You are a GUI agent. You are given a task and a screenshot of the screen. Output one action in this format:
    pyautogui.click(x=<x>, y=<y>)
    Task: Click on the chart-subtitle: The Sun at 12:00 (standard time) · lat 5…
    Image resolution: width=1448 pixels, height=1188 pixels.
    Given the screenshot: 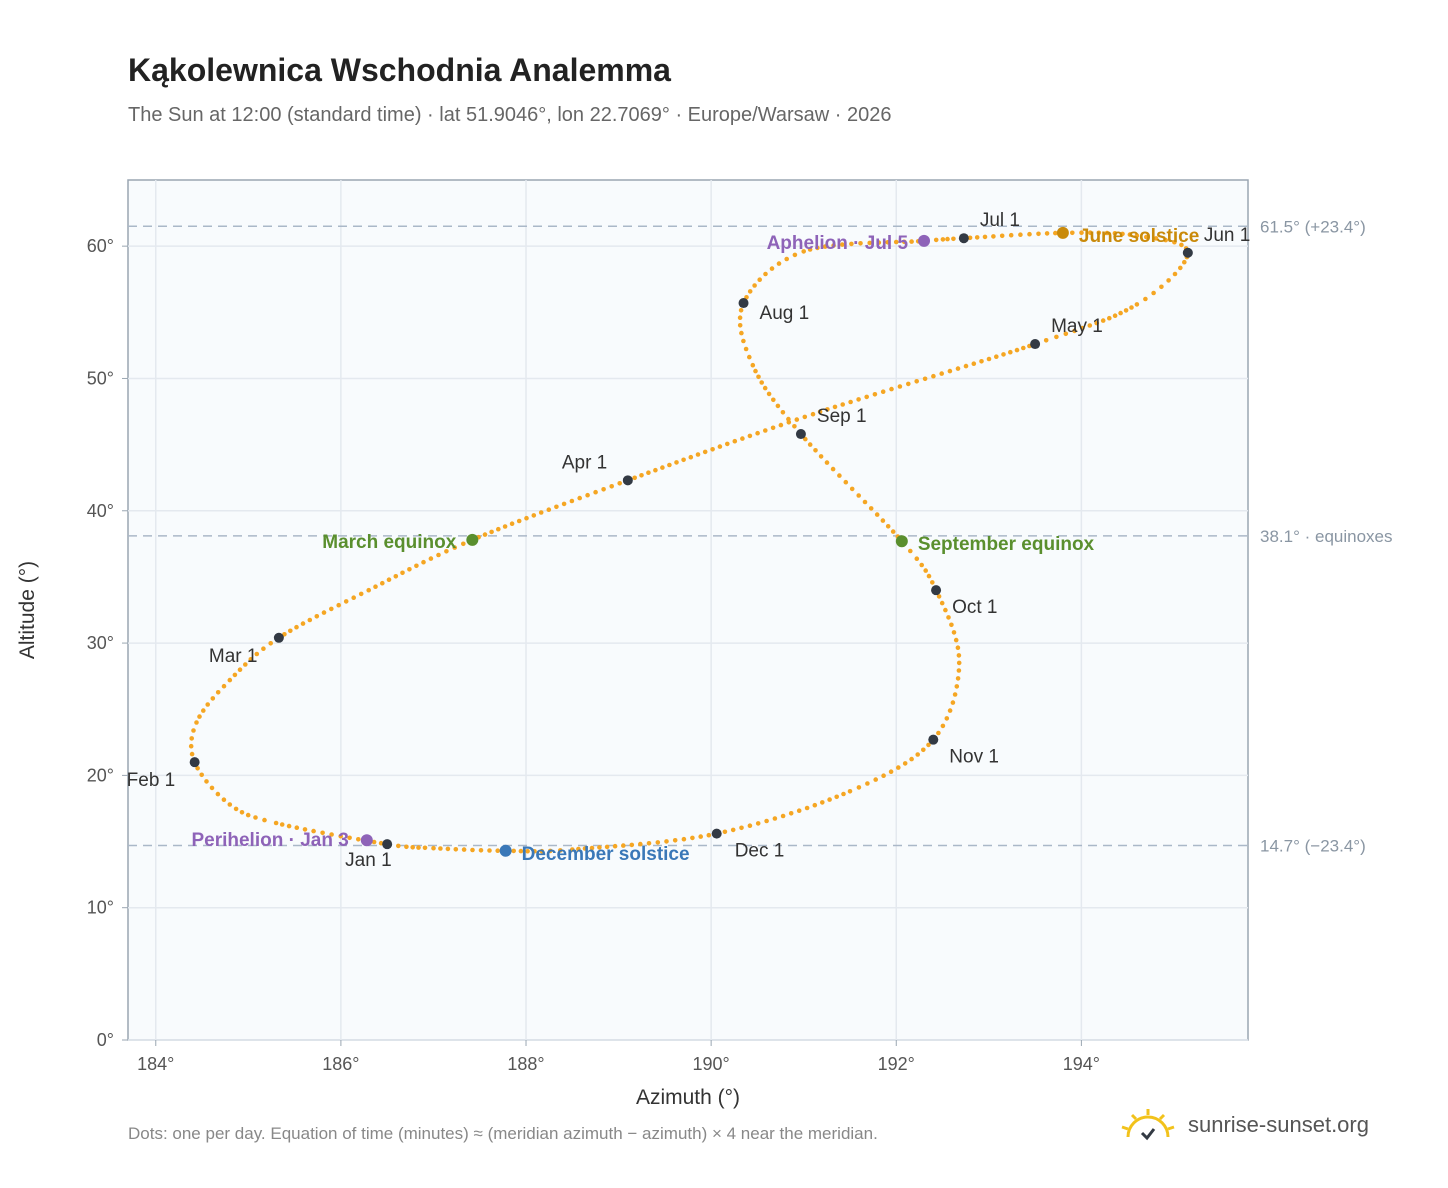 What is the action you would take?
    pyautogui.click(x=510, y=115)
    